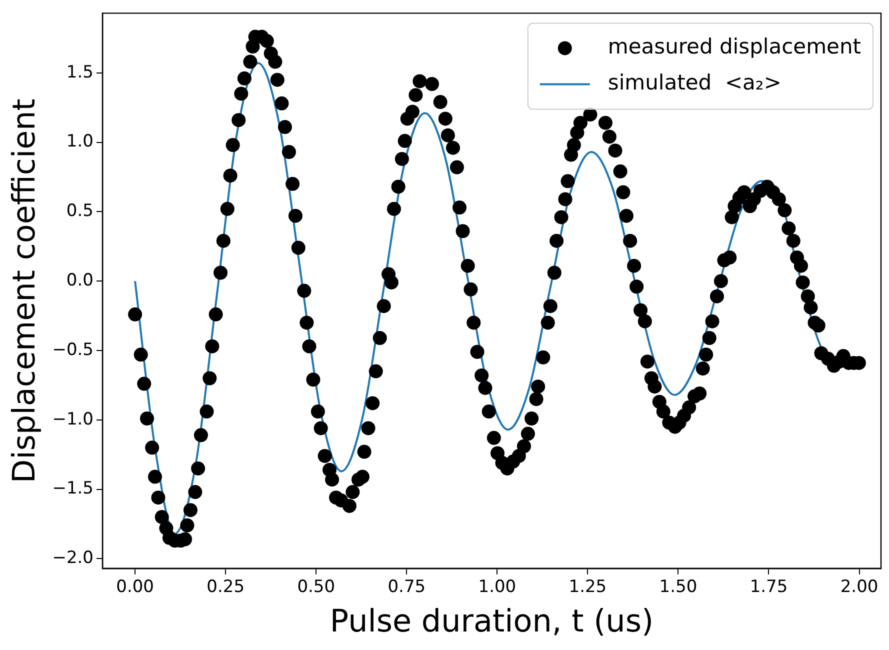  What do you see at coordinates (80, 142) in the screenshot?
I see `y-tick-label: 1.0` at bounding box center [80, 142].